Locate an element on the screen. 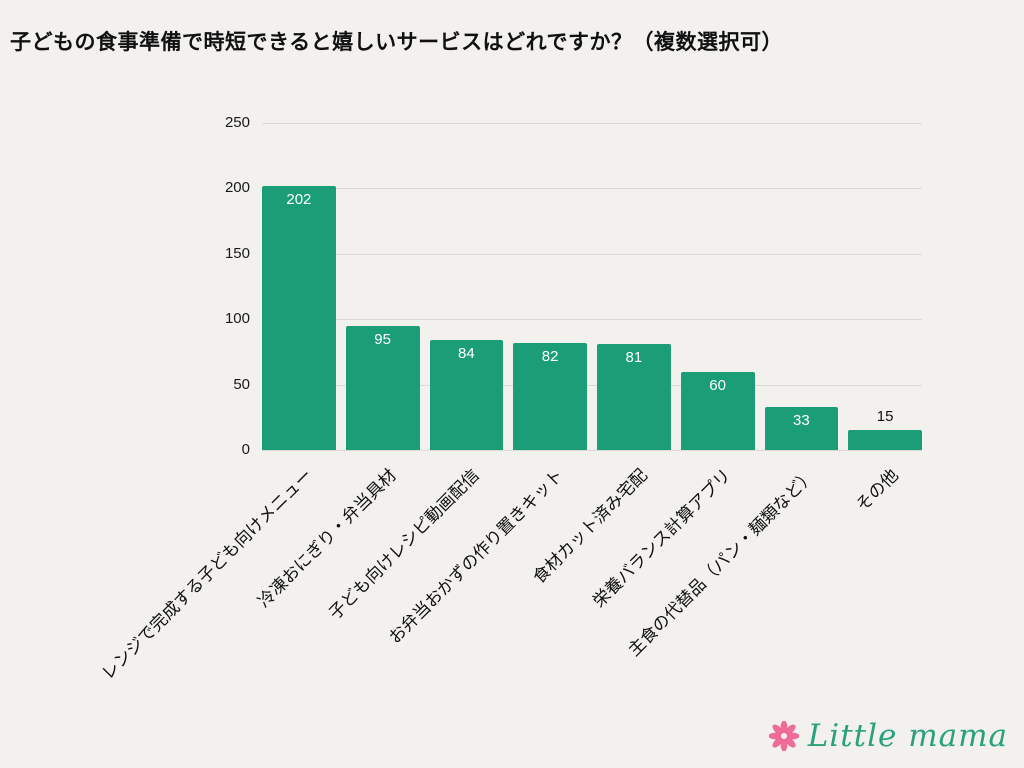 The image size is (1024, 768). bar-value-label: 33 is located at coordinates (801, 420).